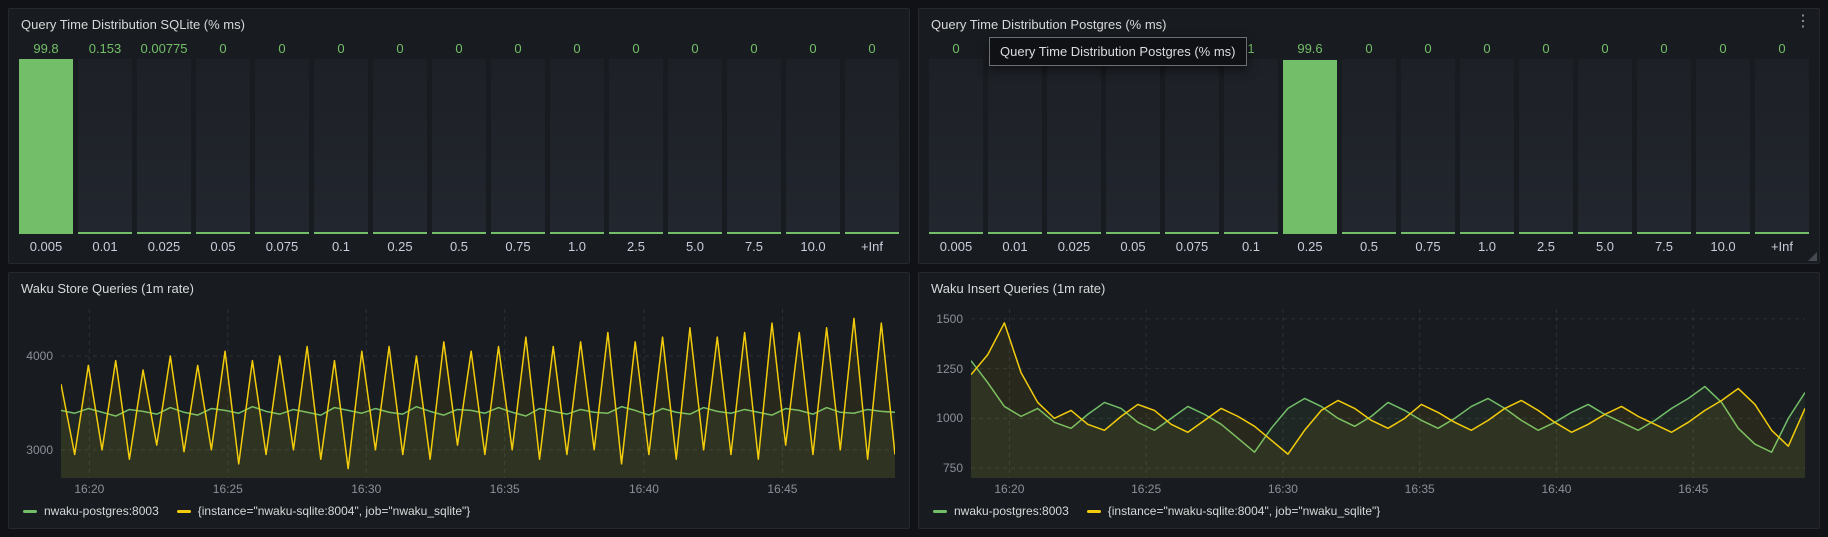 The height and width of the screenshot is (537, 1828). Describe the element at coordinates (1310, 246) in the screenshot. I see `bar-category-label: 0.25` at that location.